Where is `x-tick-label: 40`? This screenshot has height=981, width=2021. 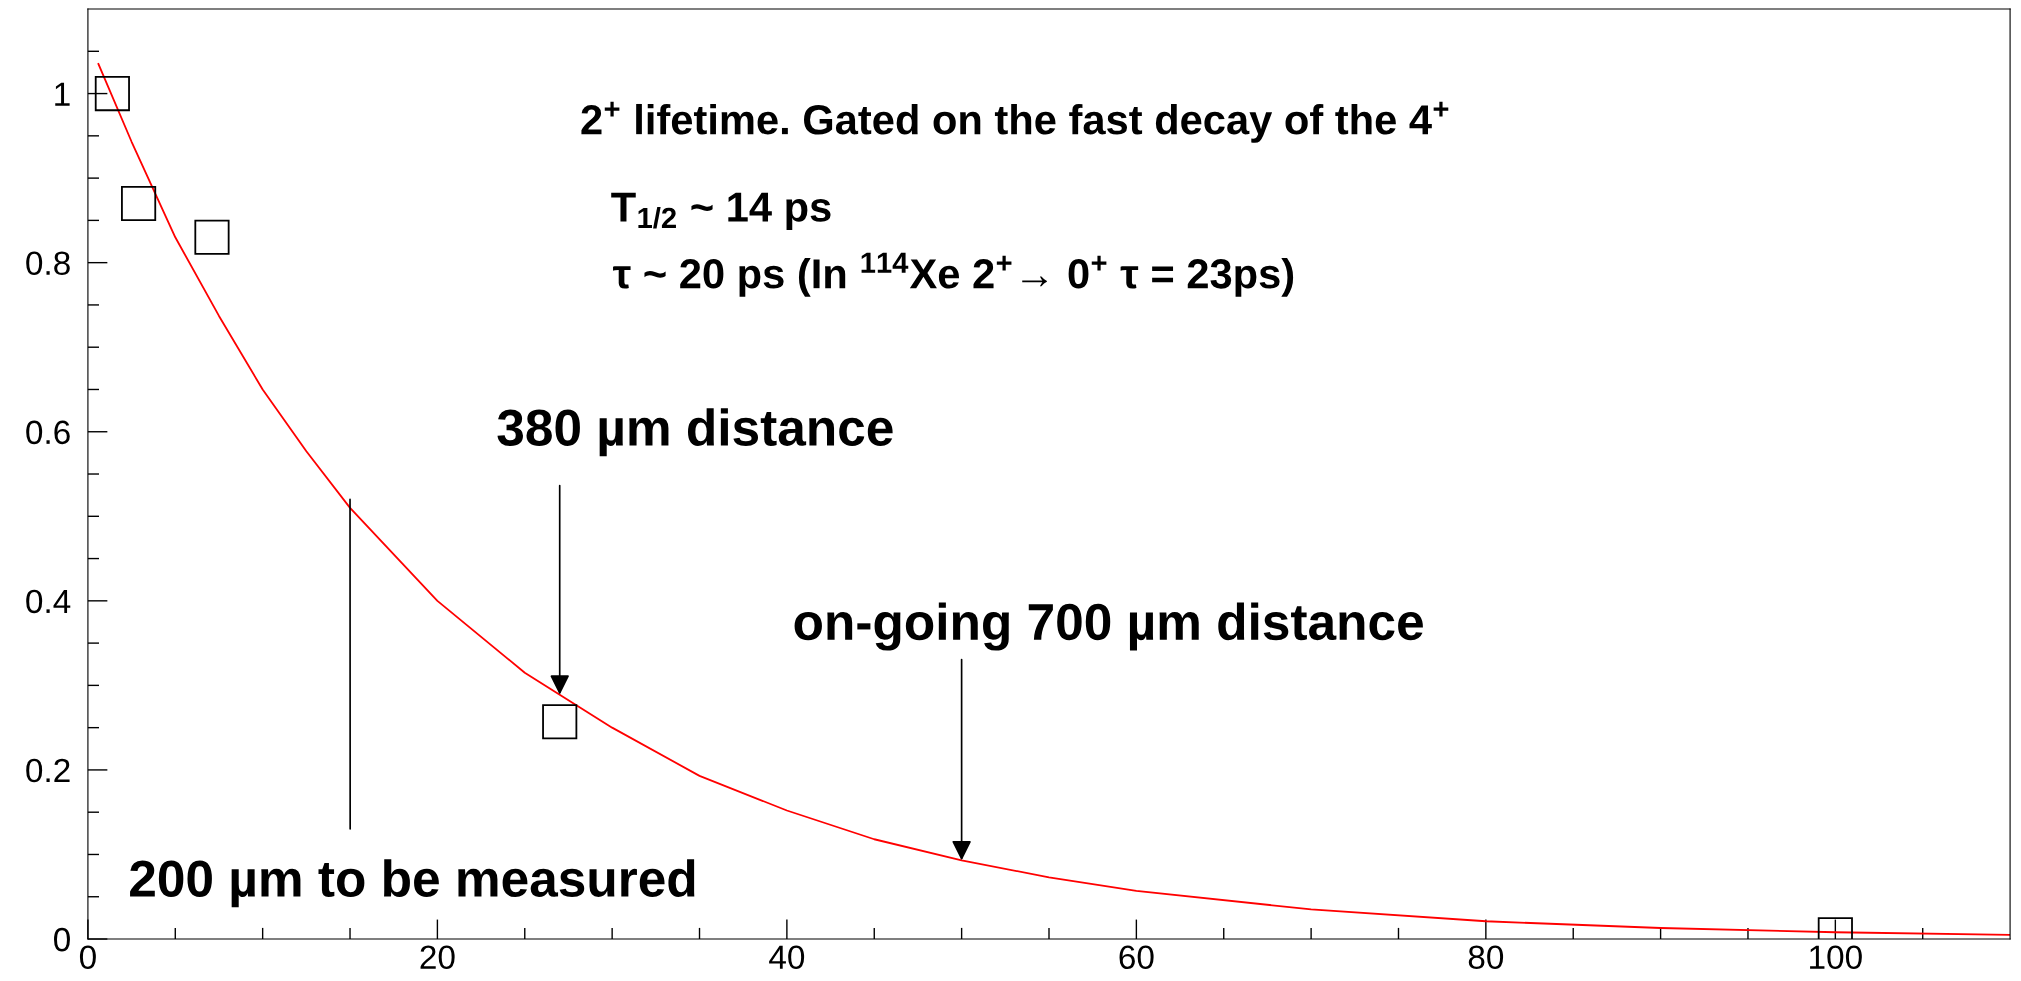 x-tick-label: 40 is located at coordinates (787, 957).